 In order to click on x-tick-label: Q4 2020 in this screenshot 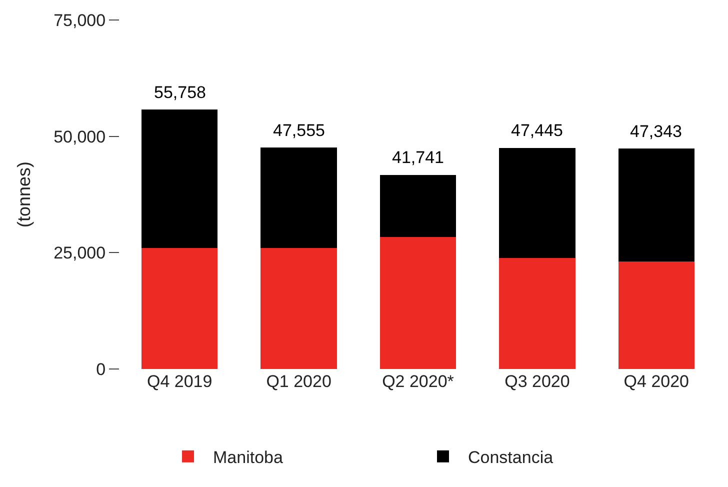, I will do `click(657, 381)`.